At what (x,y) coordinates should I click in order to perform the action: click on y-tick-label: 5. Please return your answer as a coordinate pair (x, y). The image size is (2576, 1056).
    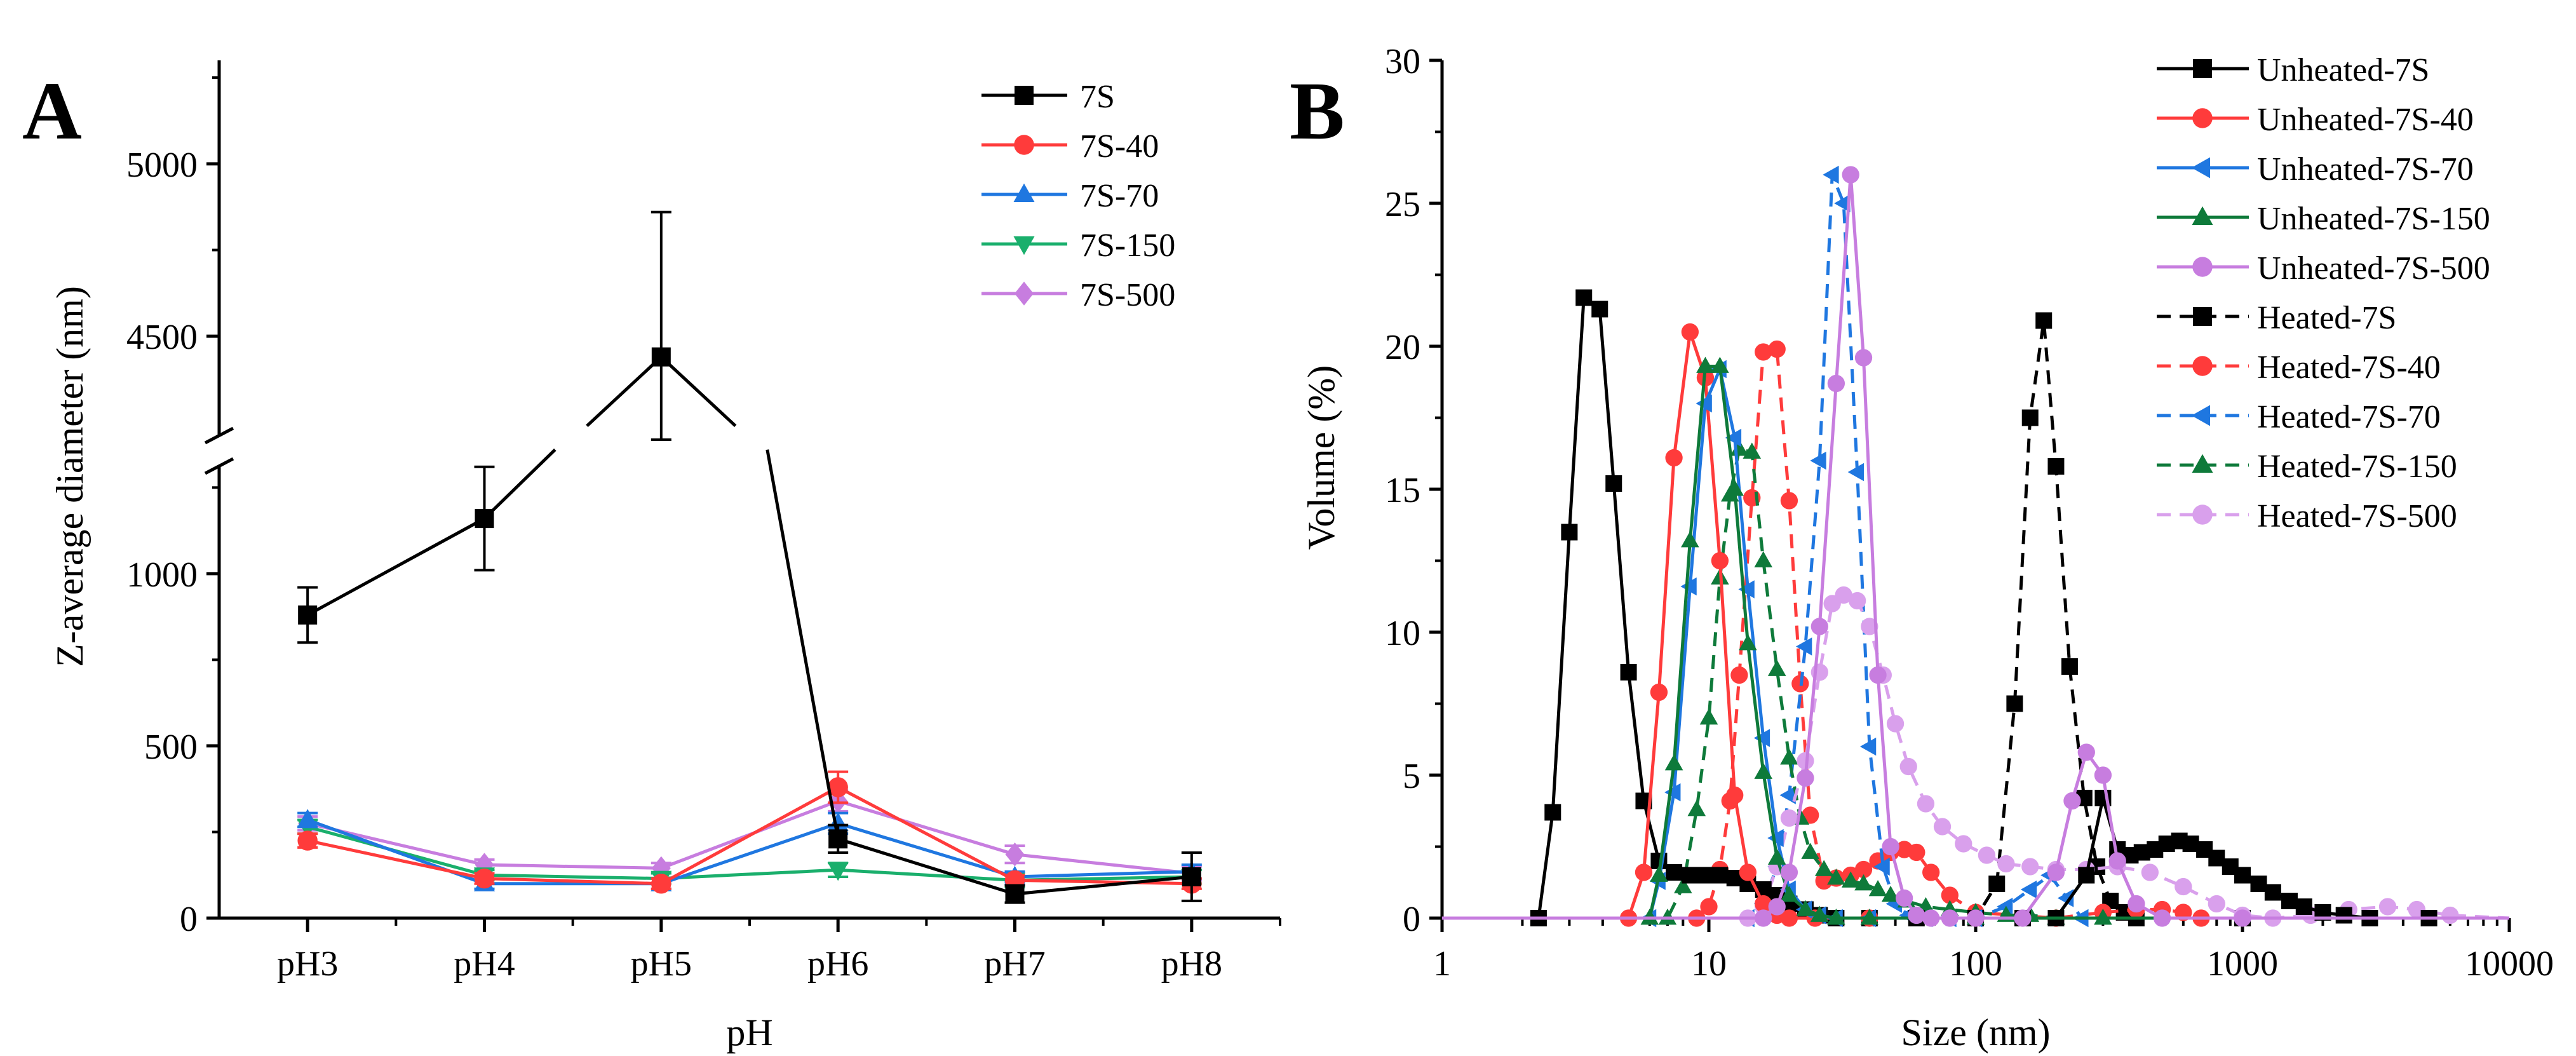
    Looking at the image, I should click on (1411, 777).